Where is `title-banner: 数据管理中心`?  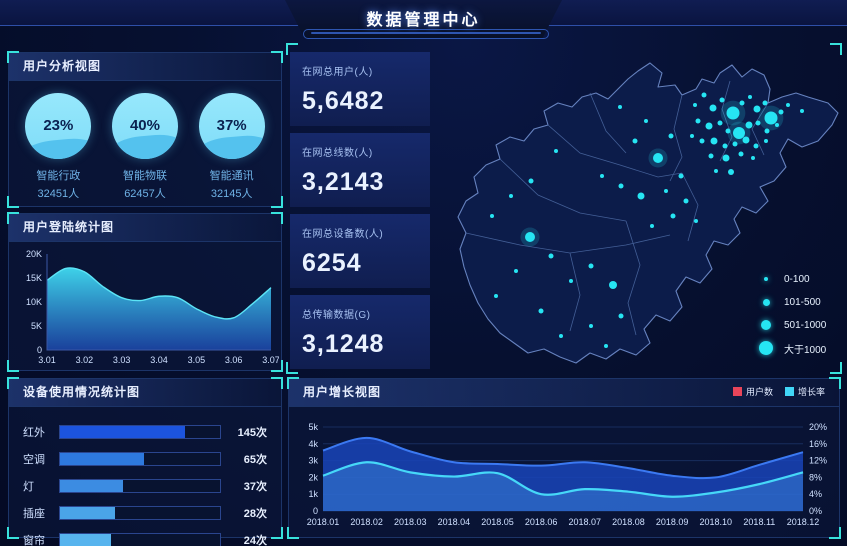 title-banner: 数据管理中心 is located at coordinates (423, 19).